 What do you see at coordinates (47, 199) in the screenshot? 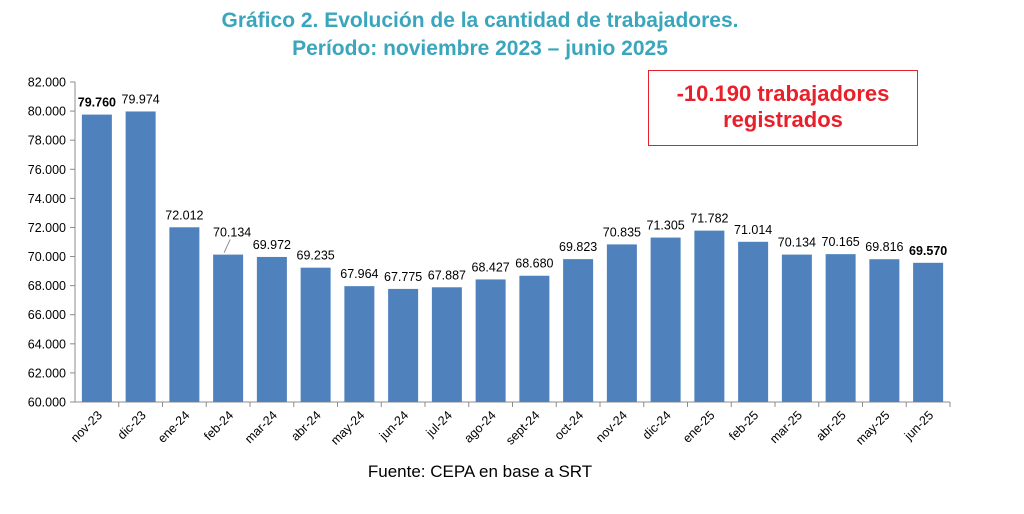
I see `y-tick-label: 74.000` at bounding box center [47, 199].